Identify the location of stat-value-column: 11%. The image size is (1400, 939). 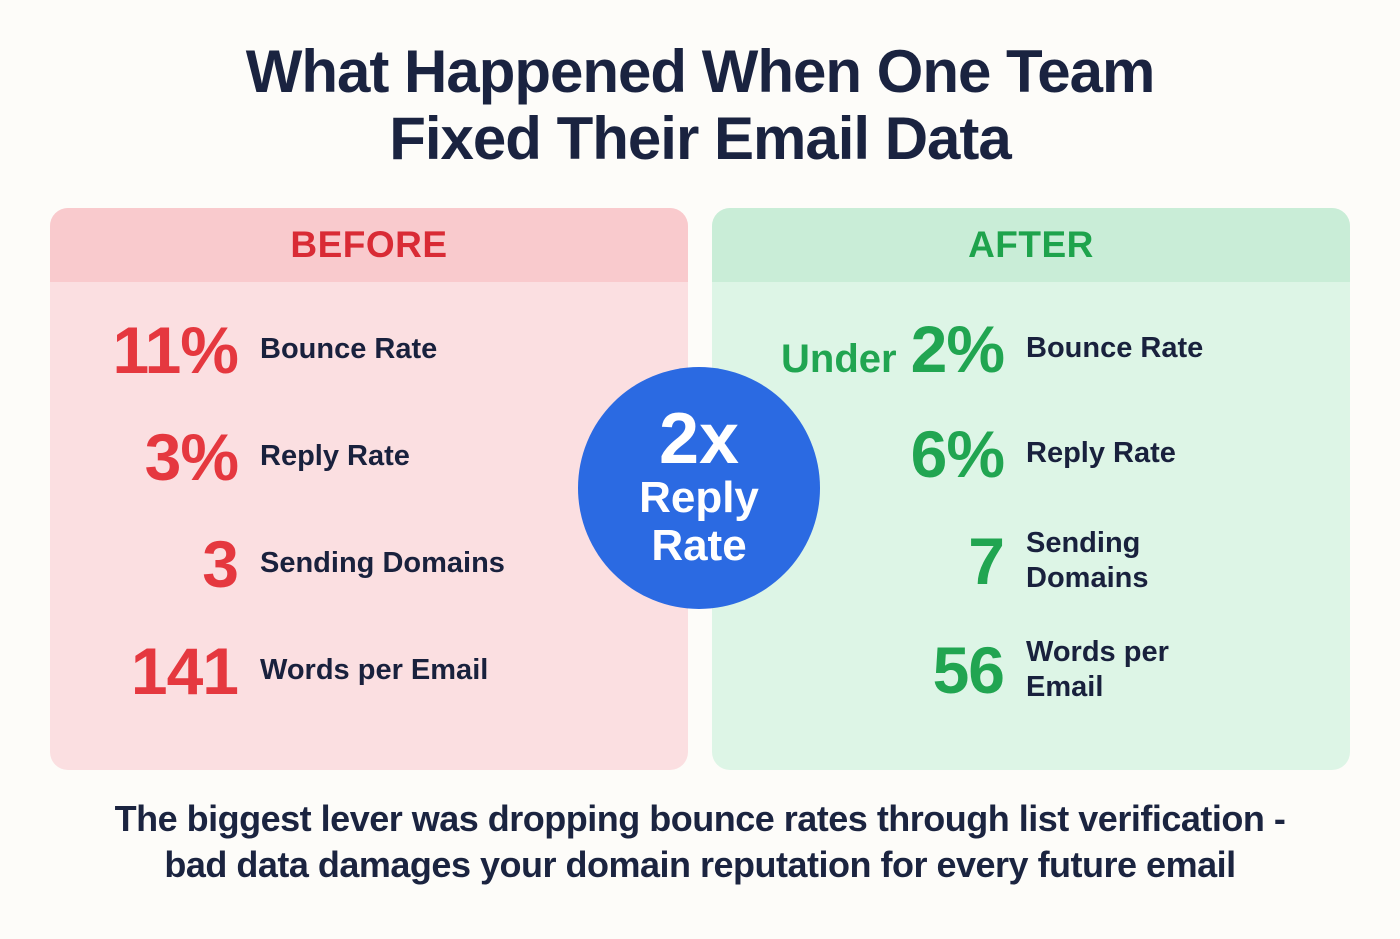
(144, 349).